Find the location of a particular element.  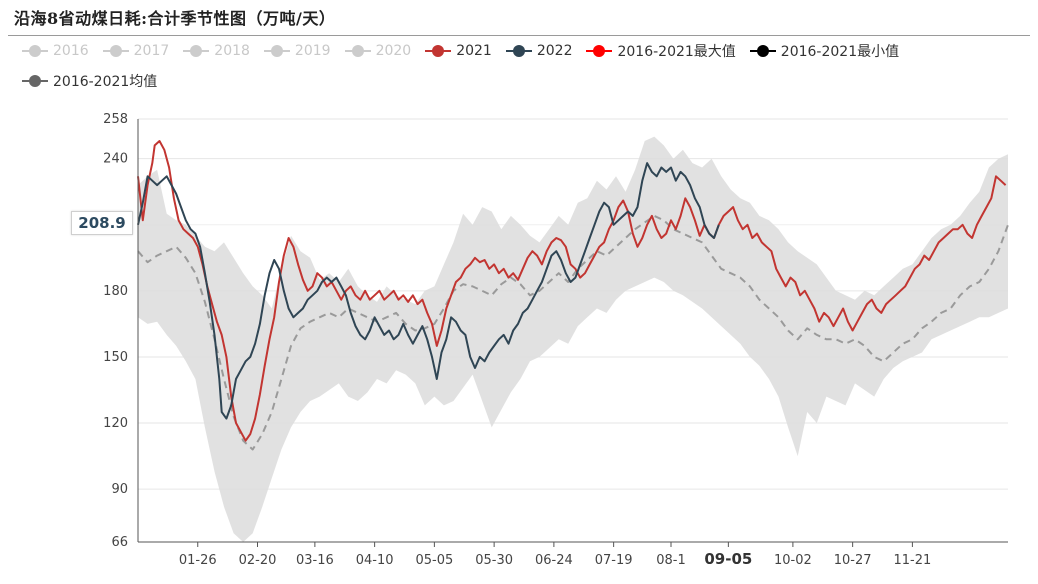

chart-title: 沿海8省动煤日耗:合计季节性图（万吨/天） is located at coordinates (175, 18).